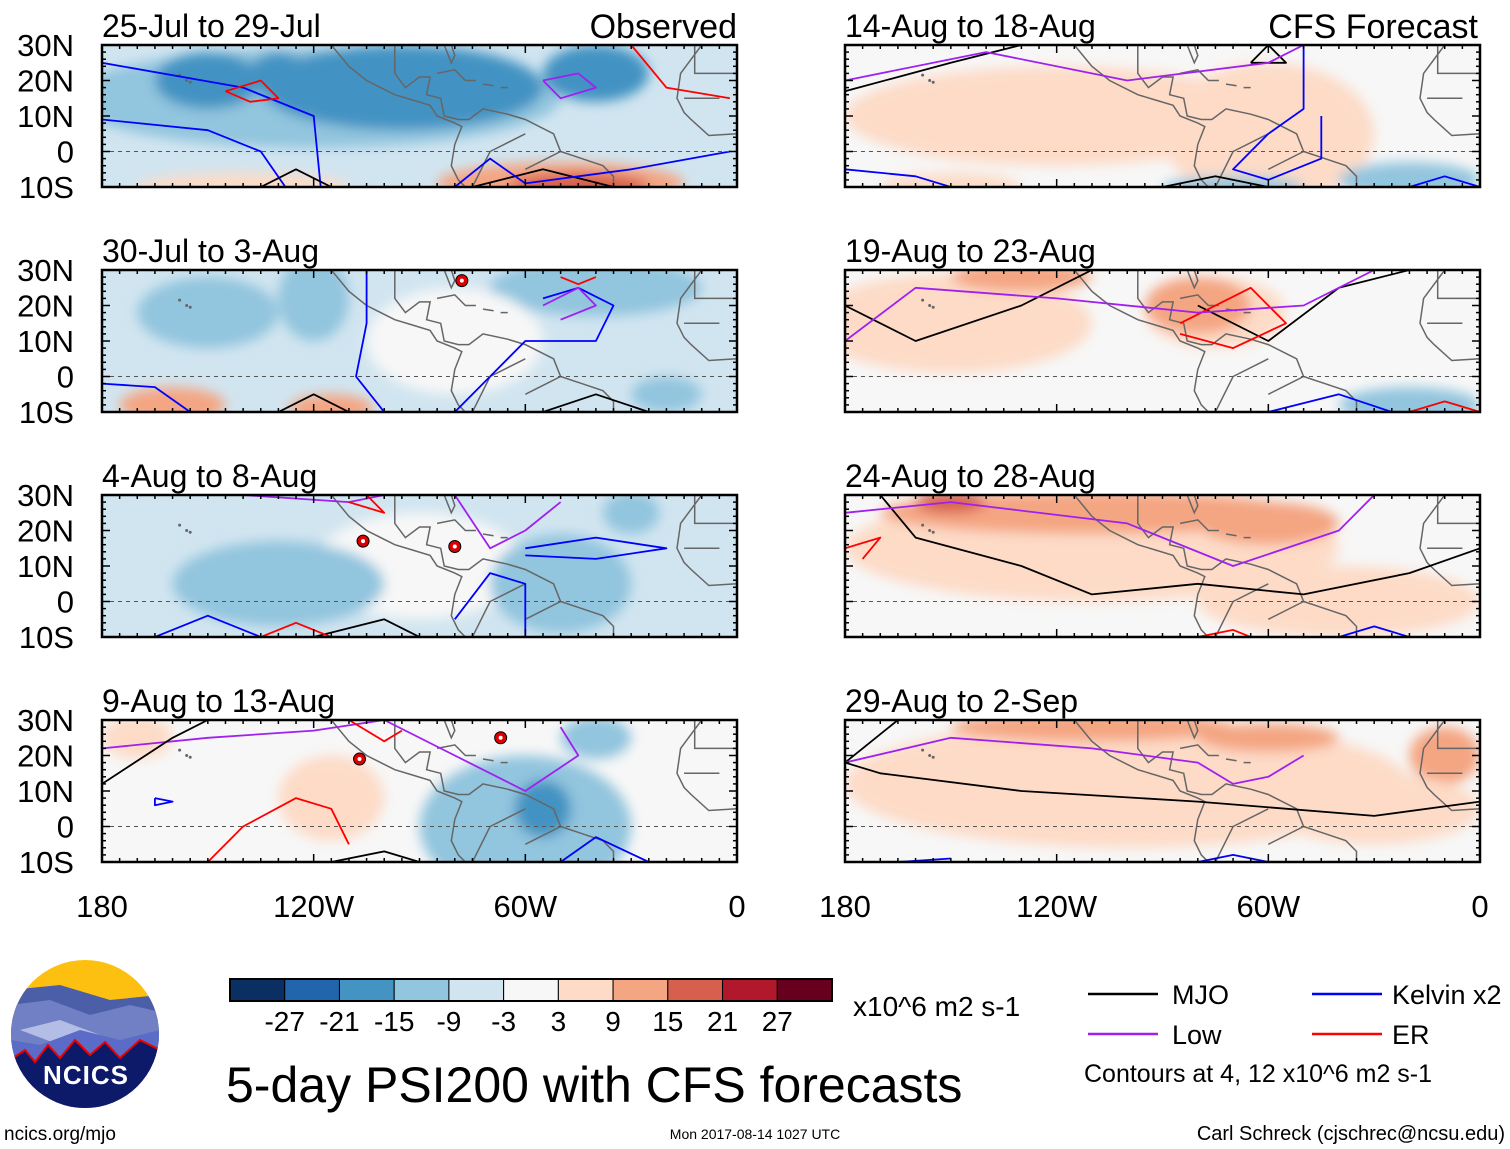  Describe the element at coordinates (782, 906) in the screenshot. I see `longitude-labels: 180 120W 60W 0 180 120W 60W 0` at that location.